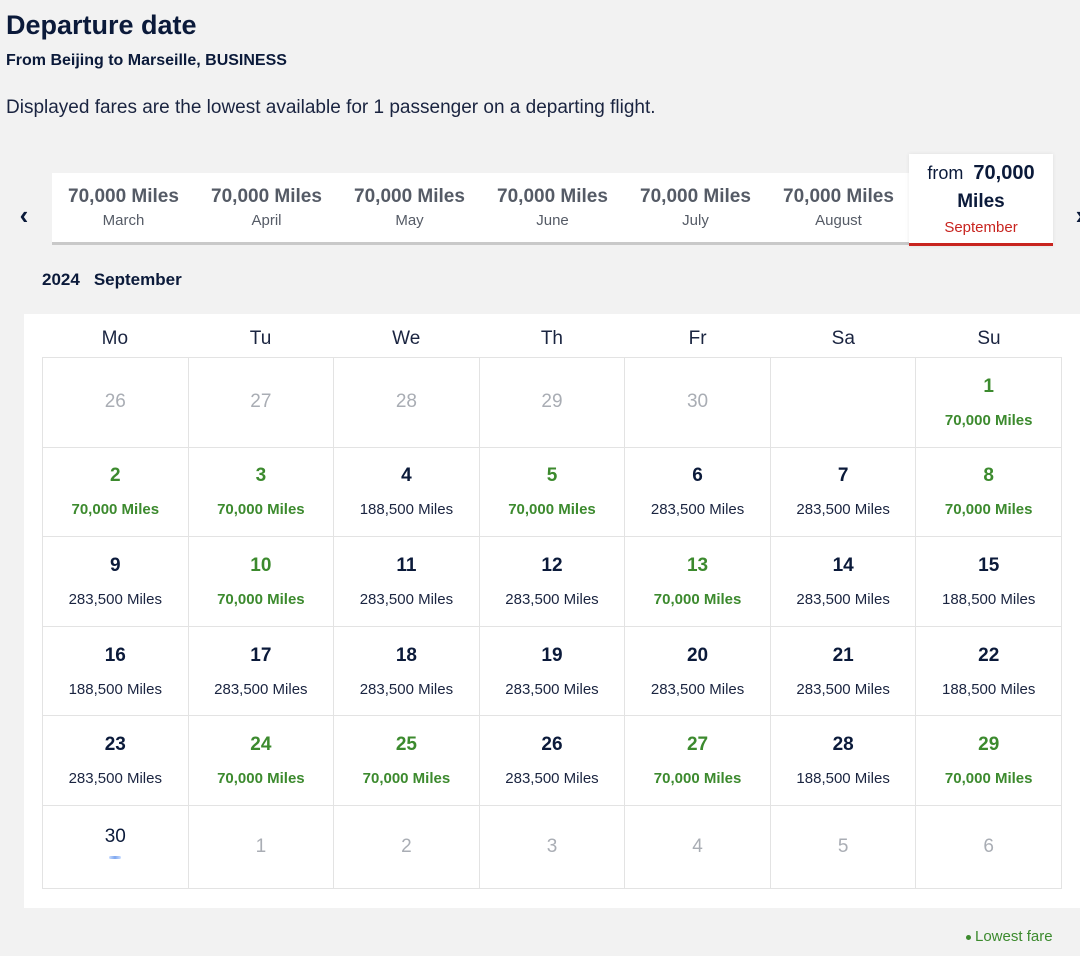 The height and width of the screenshot is (956, 1080). Describe the element at coordinates (261, 403) in the screenshot. I see `calendar-day-outside: 27` at that location.